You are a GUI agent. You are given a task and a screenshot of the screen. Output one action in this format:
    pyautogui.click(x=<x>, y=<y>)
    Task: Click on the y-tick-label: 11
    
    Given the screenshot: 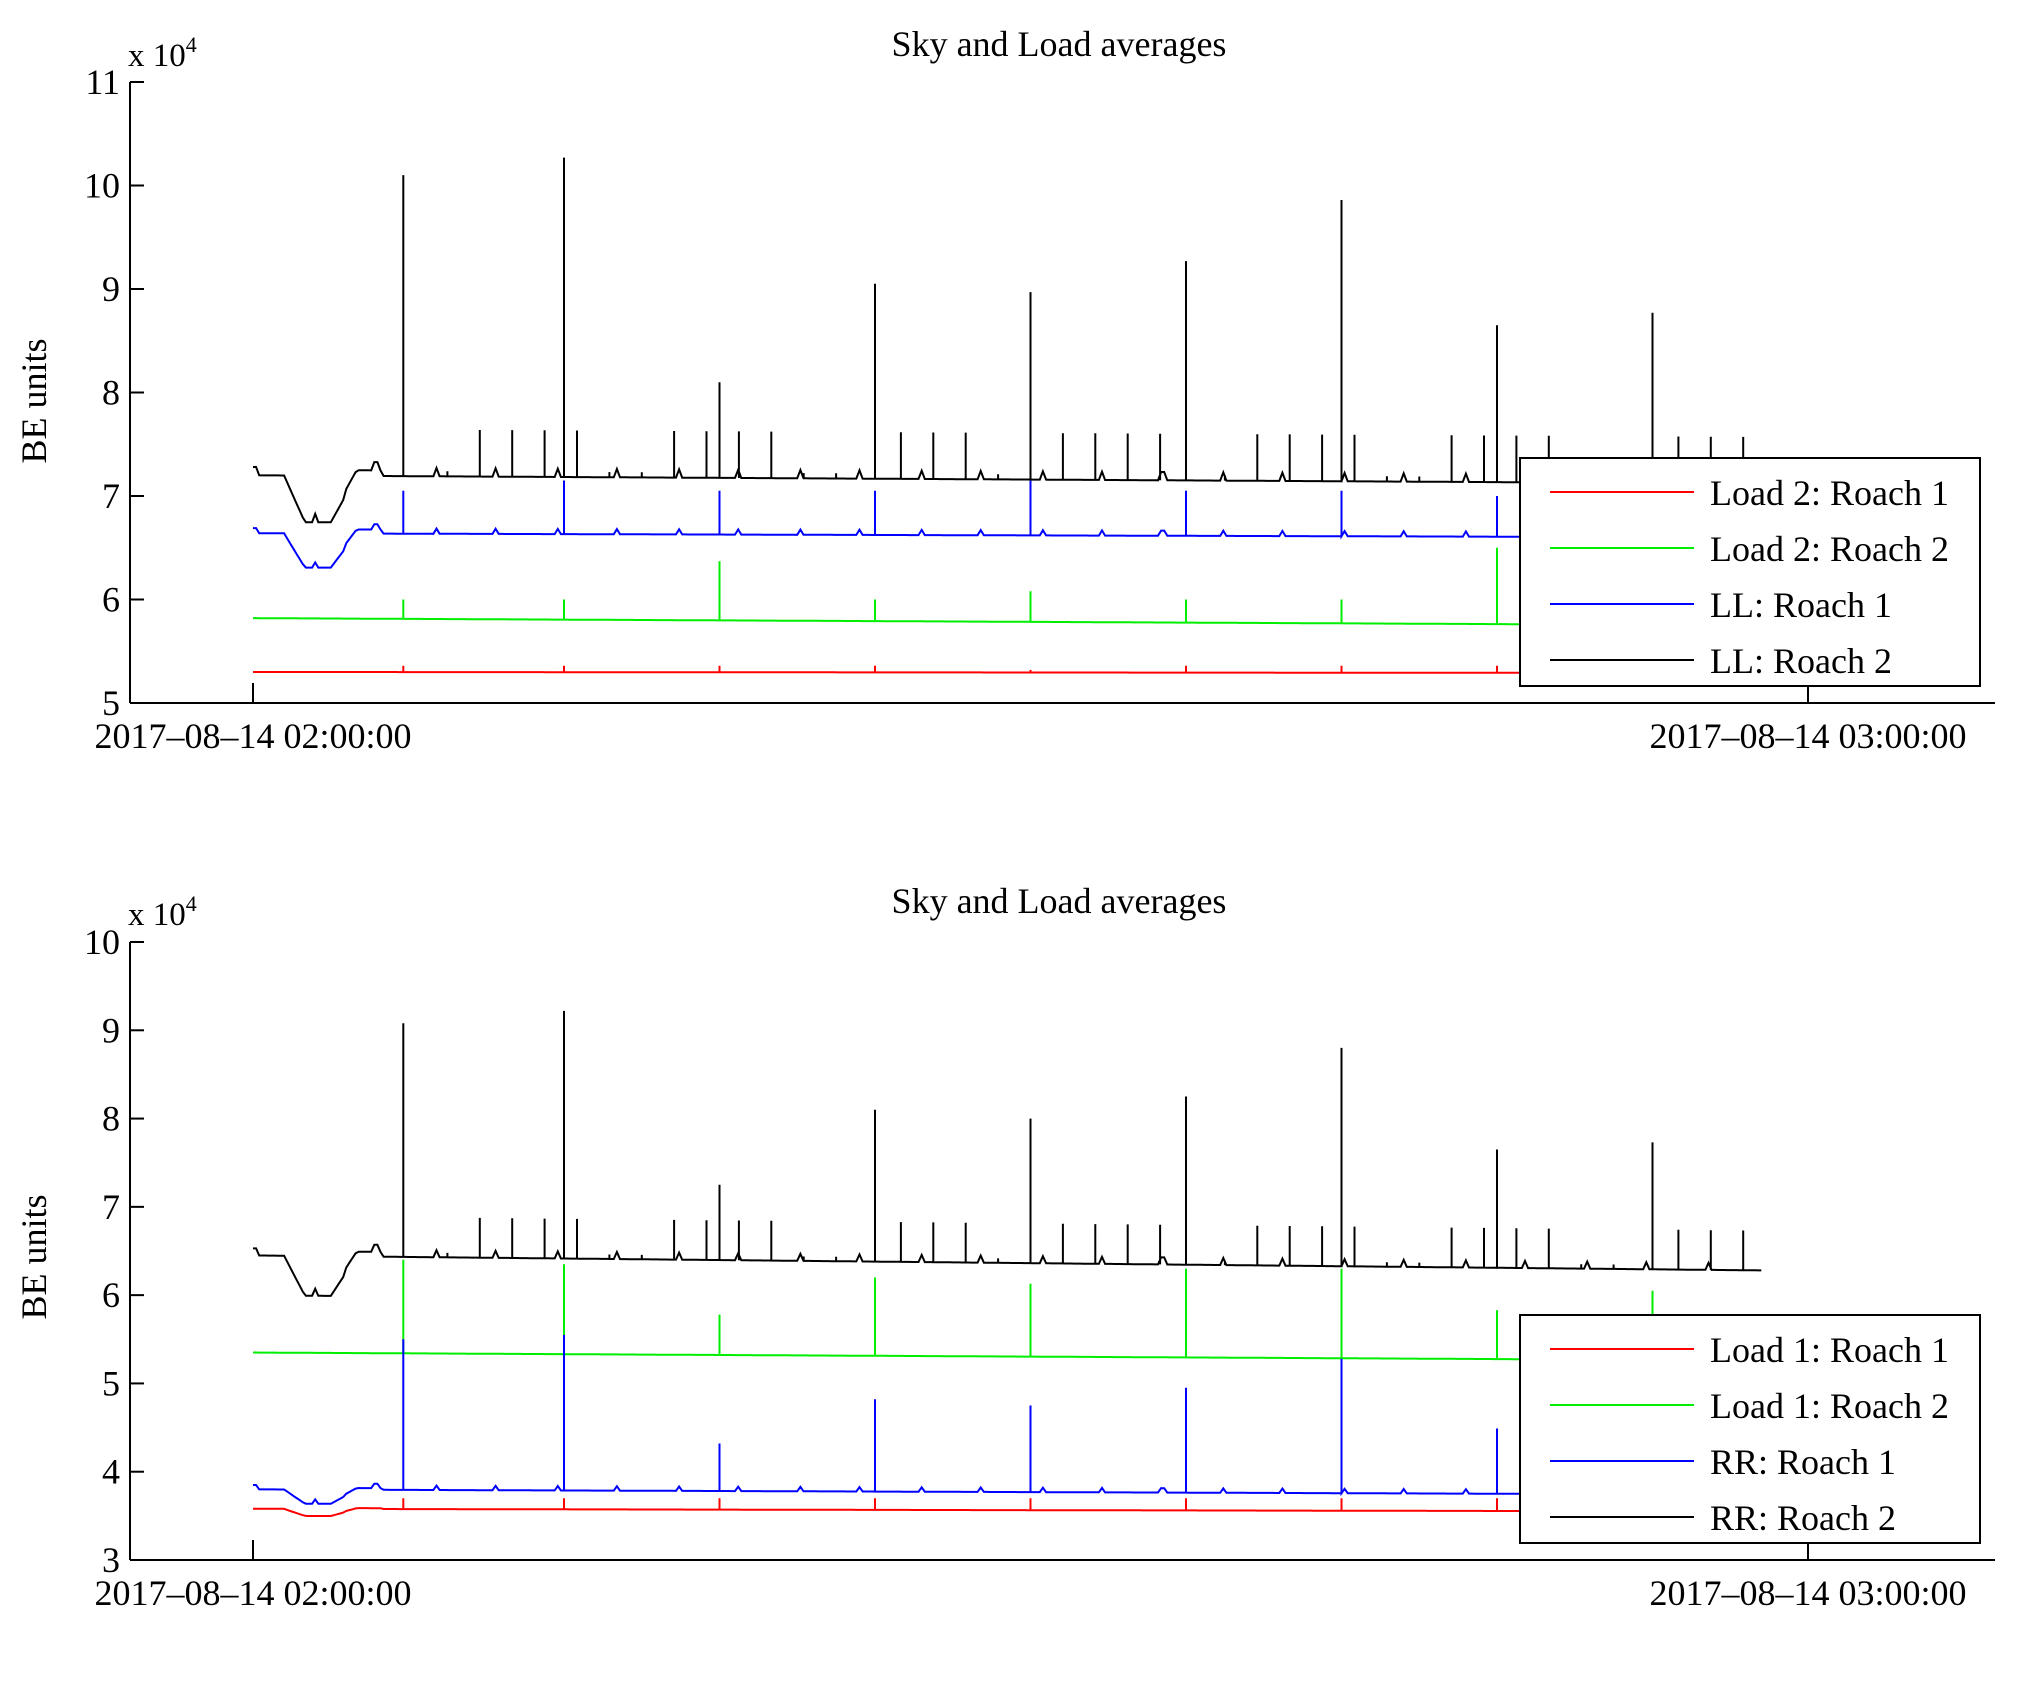 What is the action you would take?
    pyautogui.click(x=102, y=82)
    